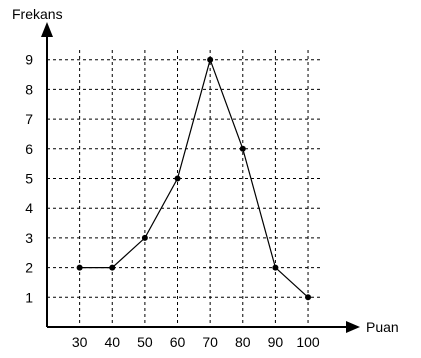 This screenshot has height=358, width=421. I want to click on y-tick-label: 9, so click(29, 60).